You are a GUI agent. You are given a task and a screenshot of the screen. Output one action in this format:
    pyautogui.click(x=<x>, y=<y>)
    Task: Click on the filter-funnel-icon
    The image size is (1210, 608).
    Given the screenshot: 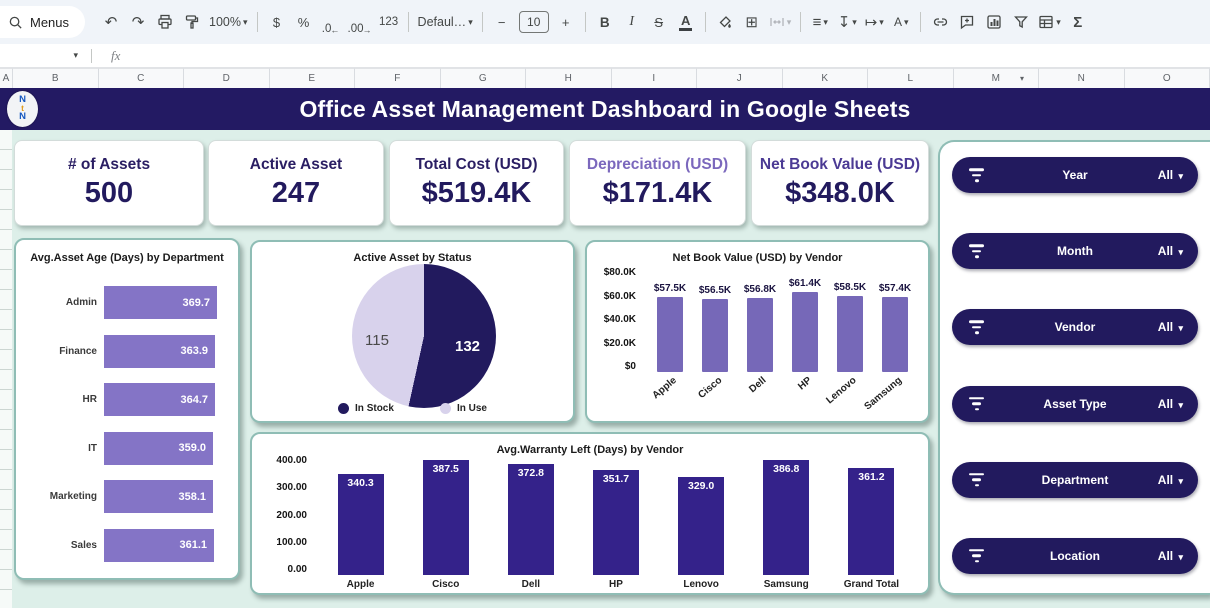 What is the action you would take?
    pyautogui.click(x=1021, y=22)
    